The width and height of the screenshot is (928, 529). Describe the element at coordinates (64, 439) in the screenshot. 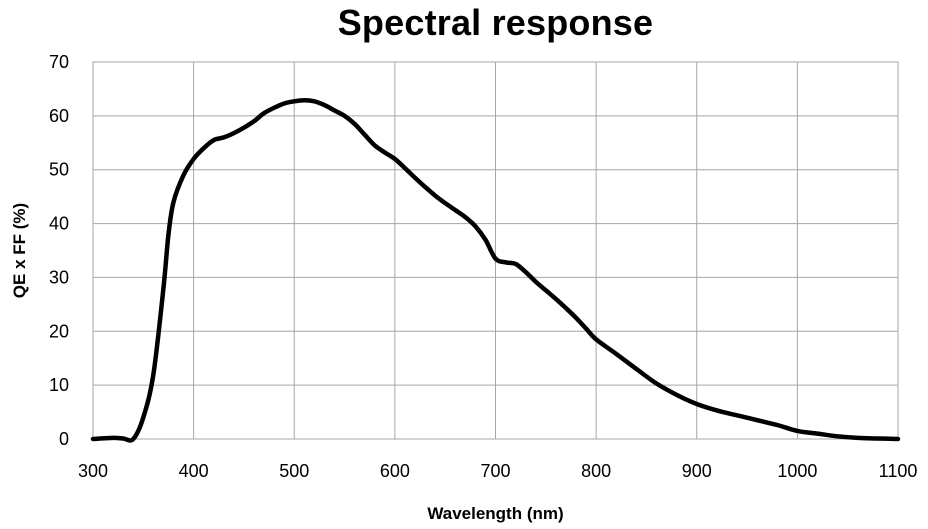

I see `y-tick-label: 0` at that location.